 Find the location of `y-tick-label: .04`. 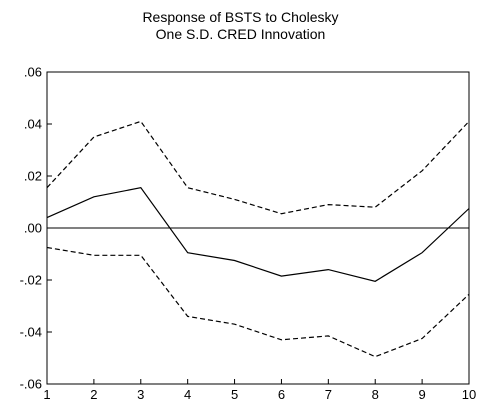

y-tick-label: .04 is located at coordinates (33, 124).